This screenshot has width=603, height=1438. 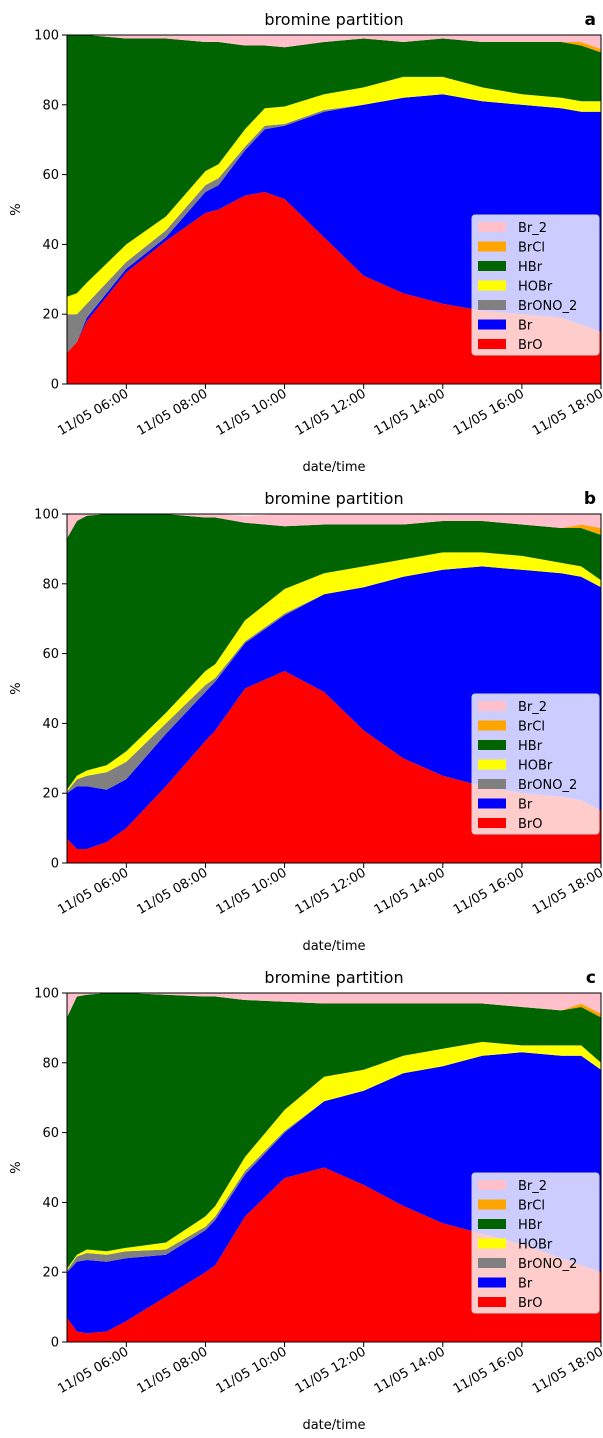 I want to click on area-series-hobr, so click(x=334, y=195).